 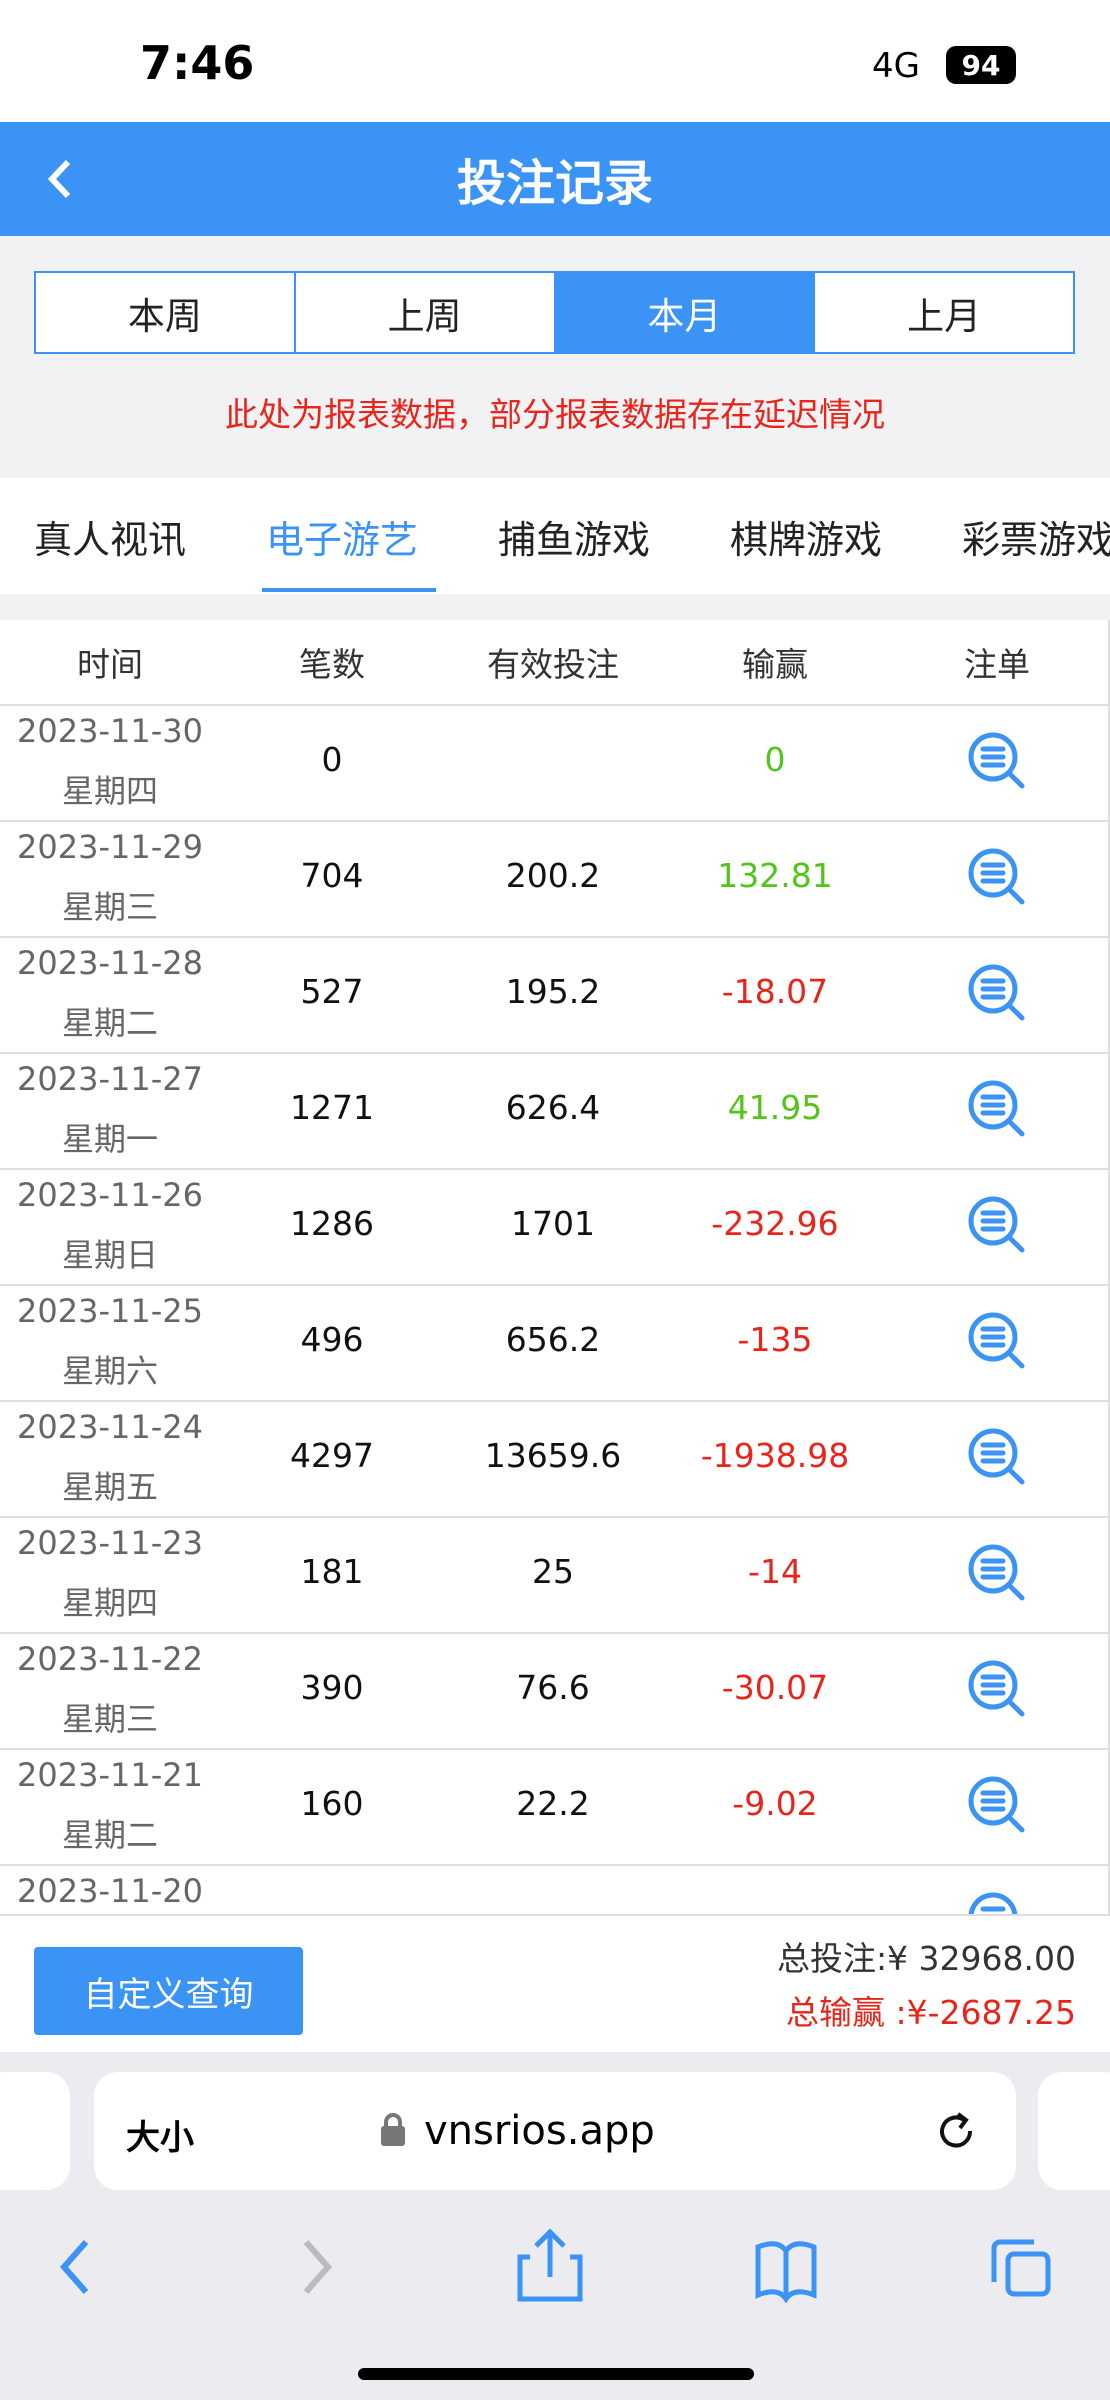 I want to click on cell: 1701, so click(x=553, y=1223).